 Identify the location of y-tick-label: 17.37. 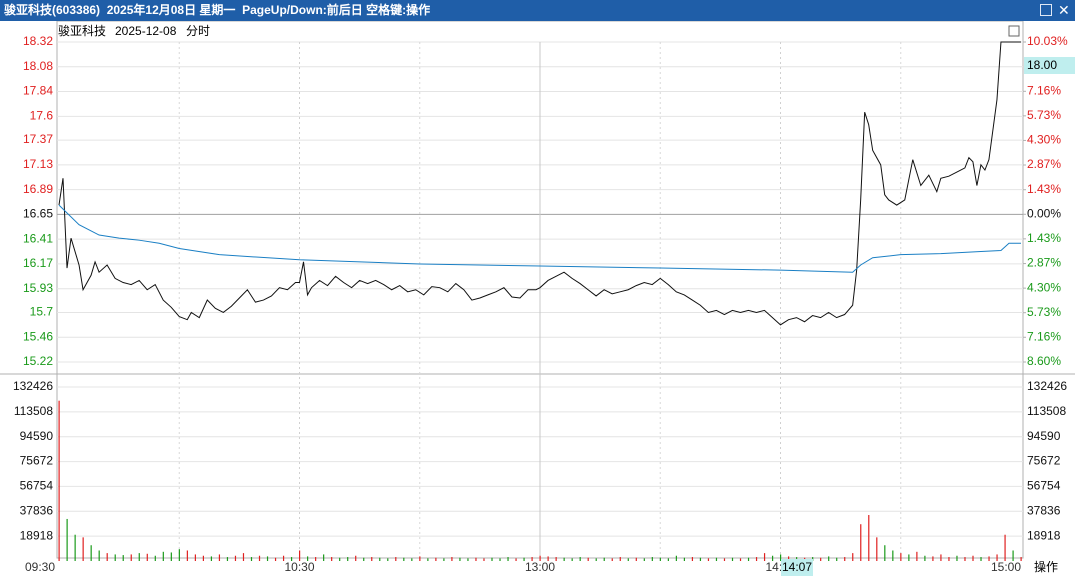
(38, 139).